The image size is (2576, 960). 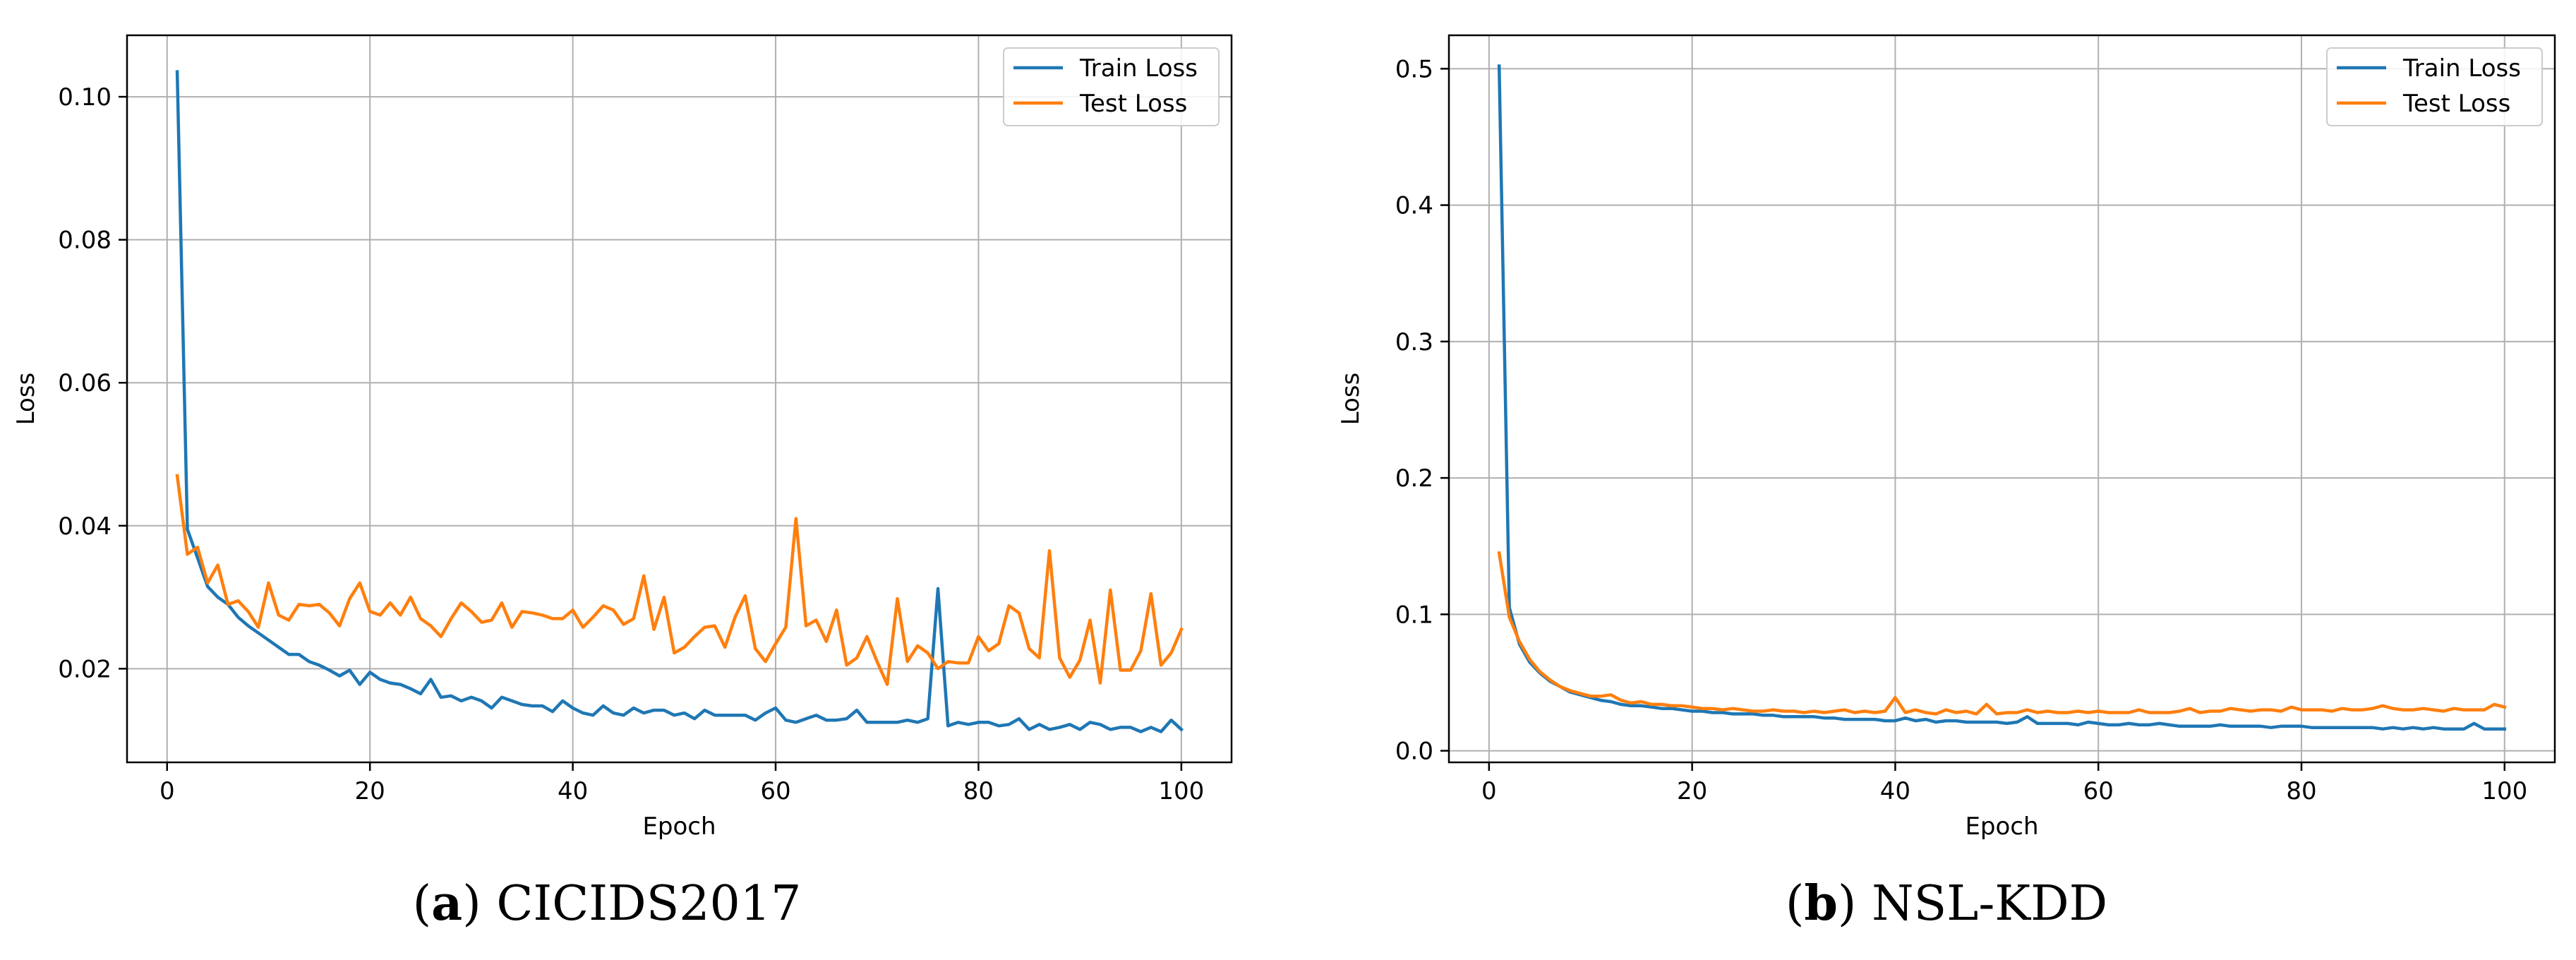 What do you see at coordinates (471, 904) in the screenshot?
I see `caption-a-suffix: )` at bounding box center [471, 904].